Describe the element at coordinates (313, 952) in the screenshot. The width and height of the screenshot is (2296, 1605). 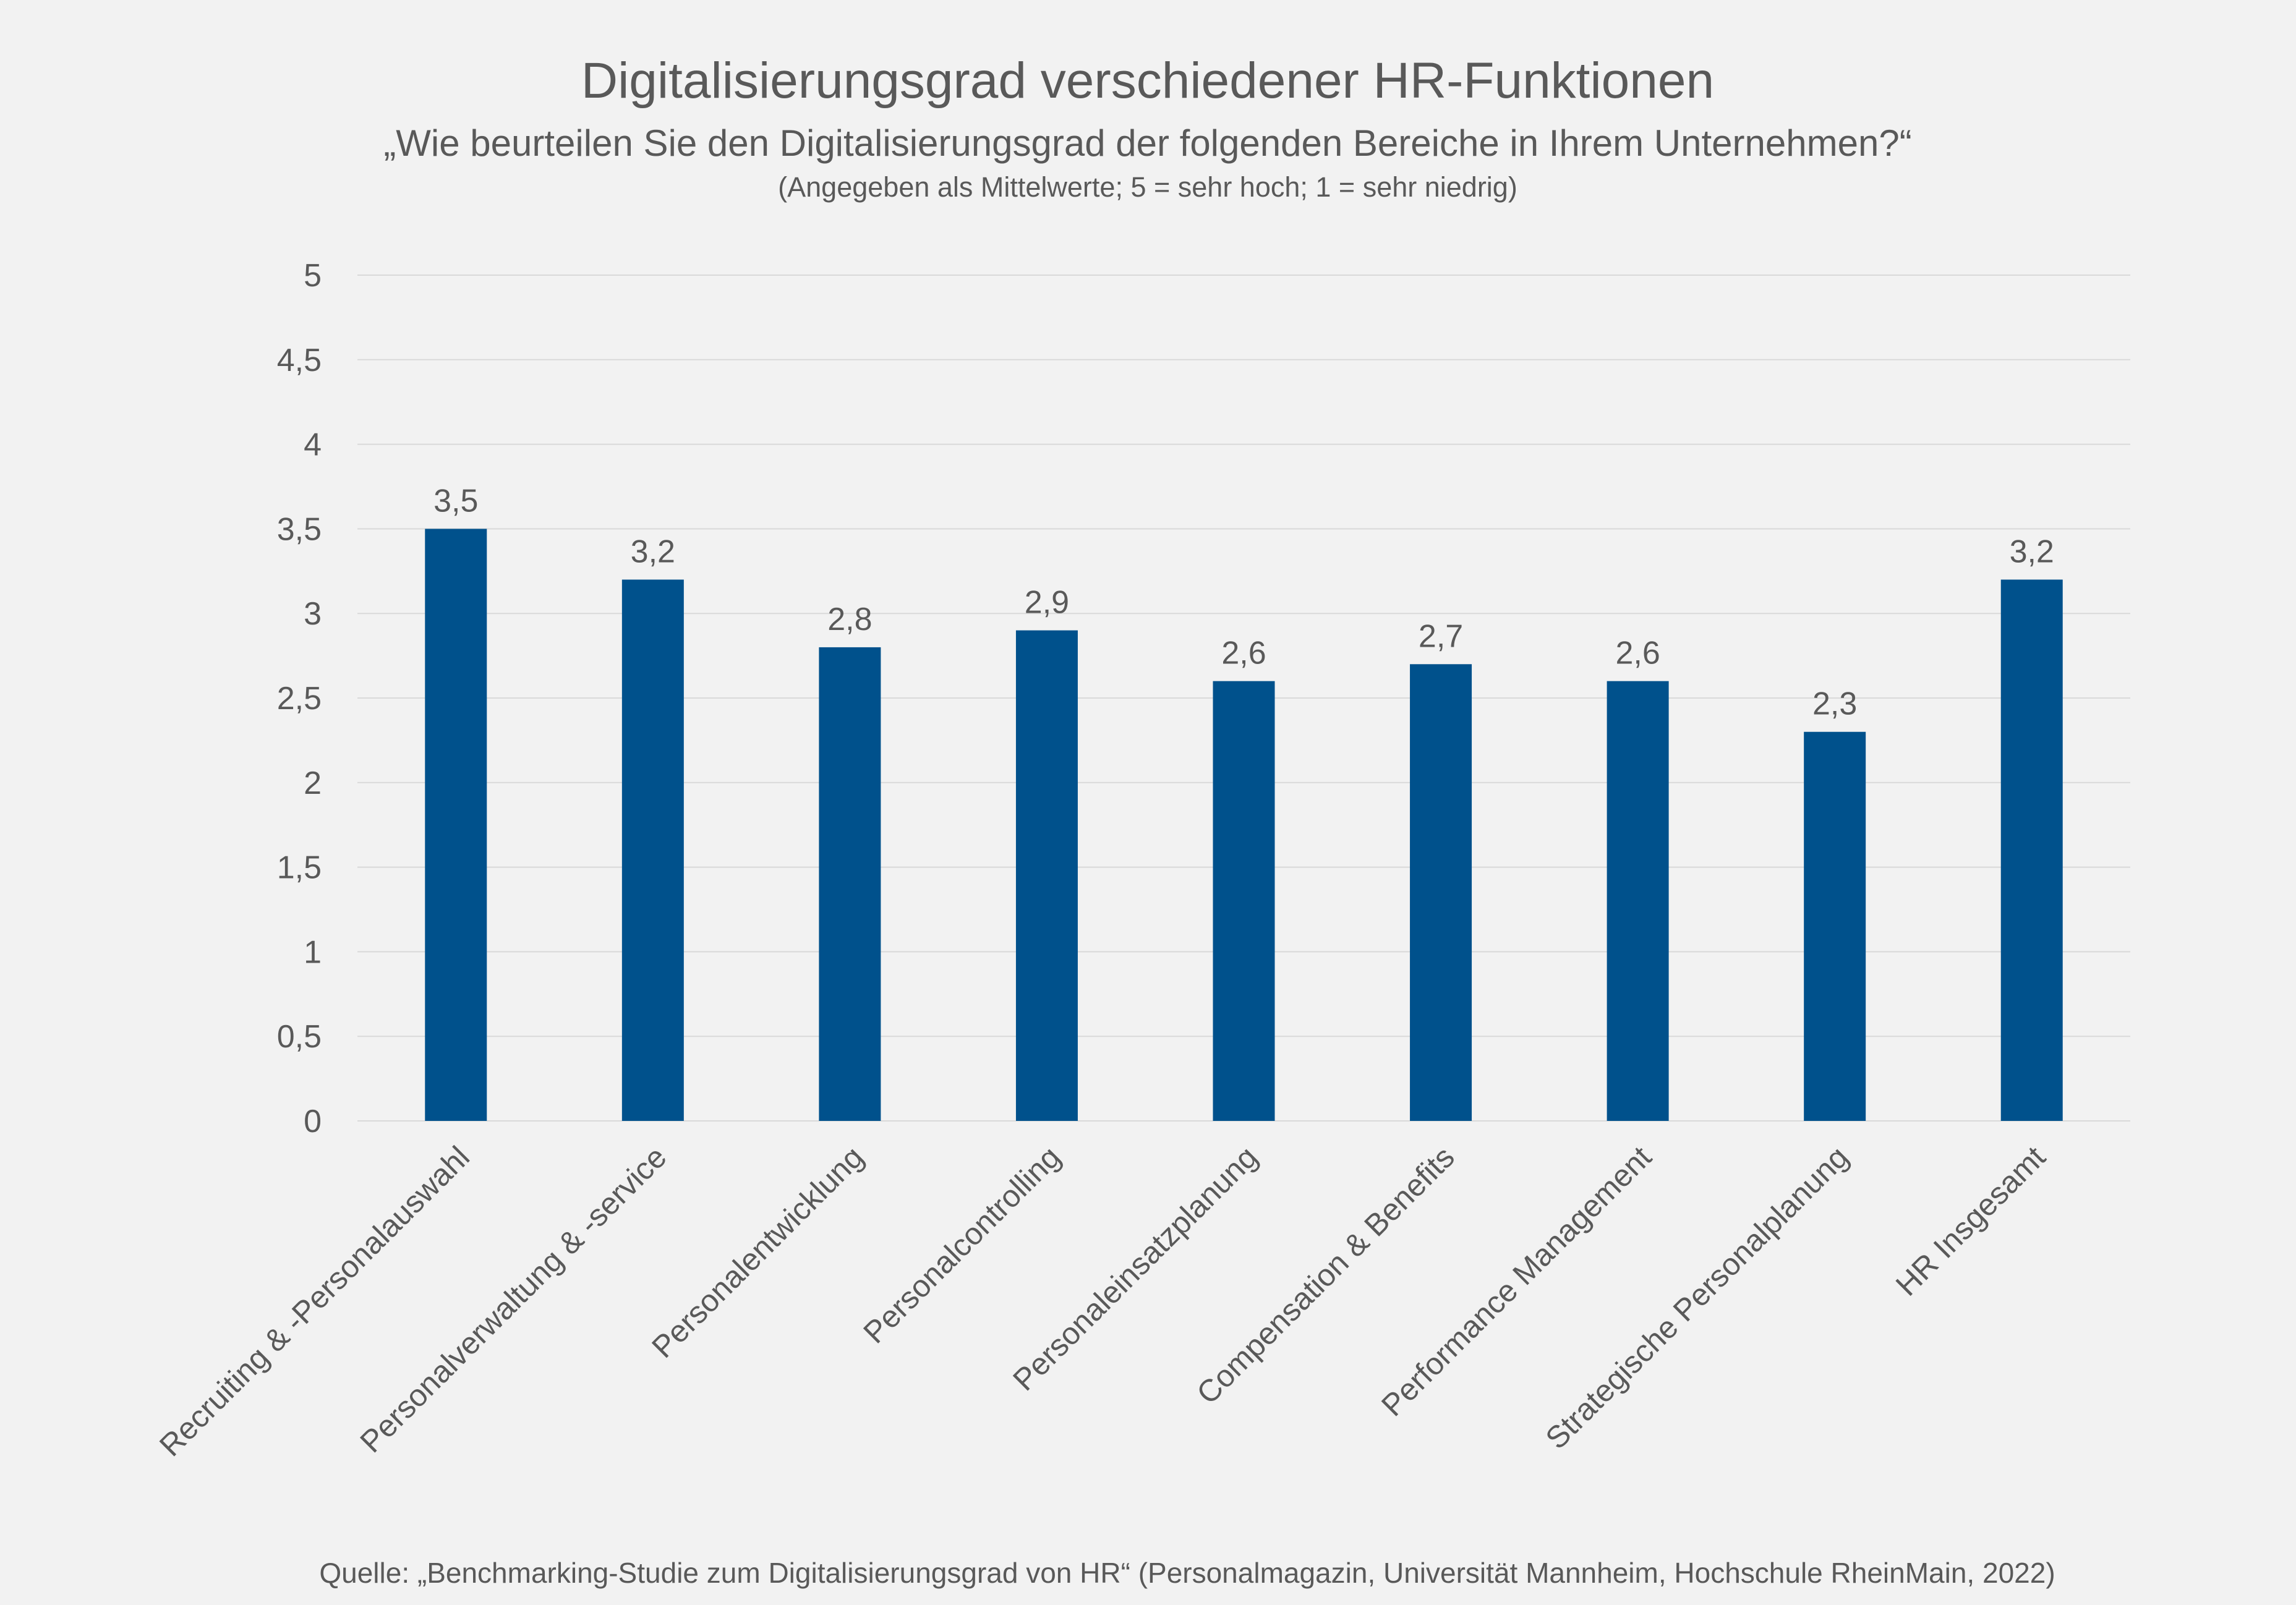
I see `y-tick-label: 1` at that location.